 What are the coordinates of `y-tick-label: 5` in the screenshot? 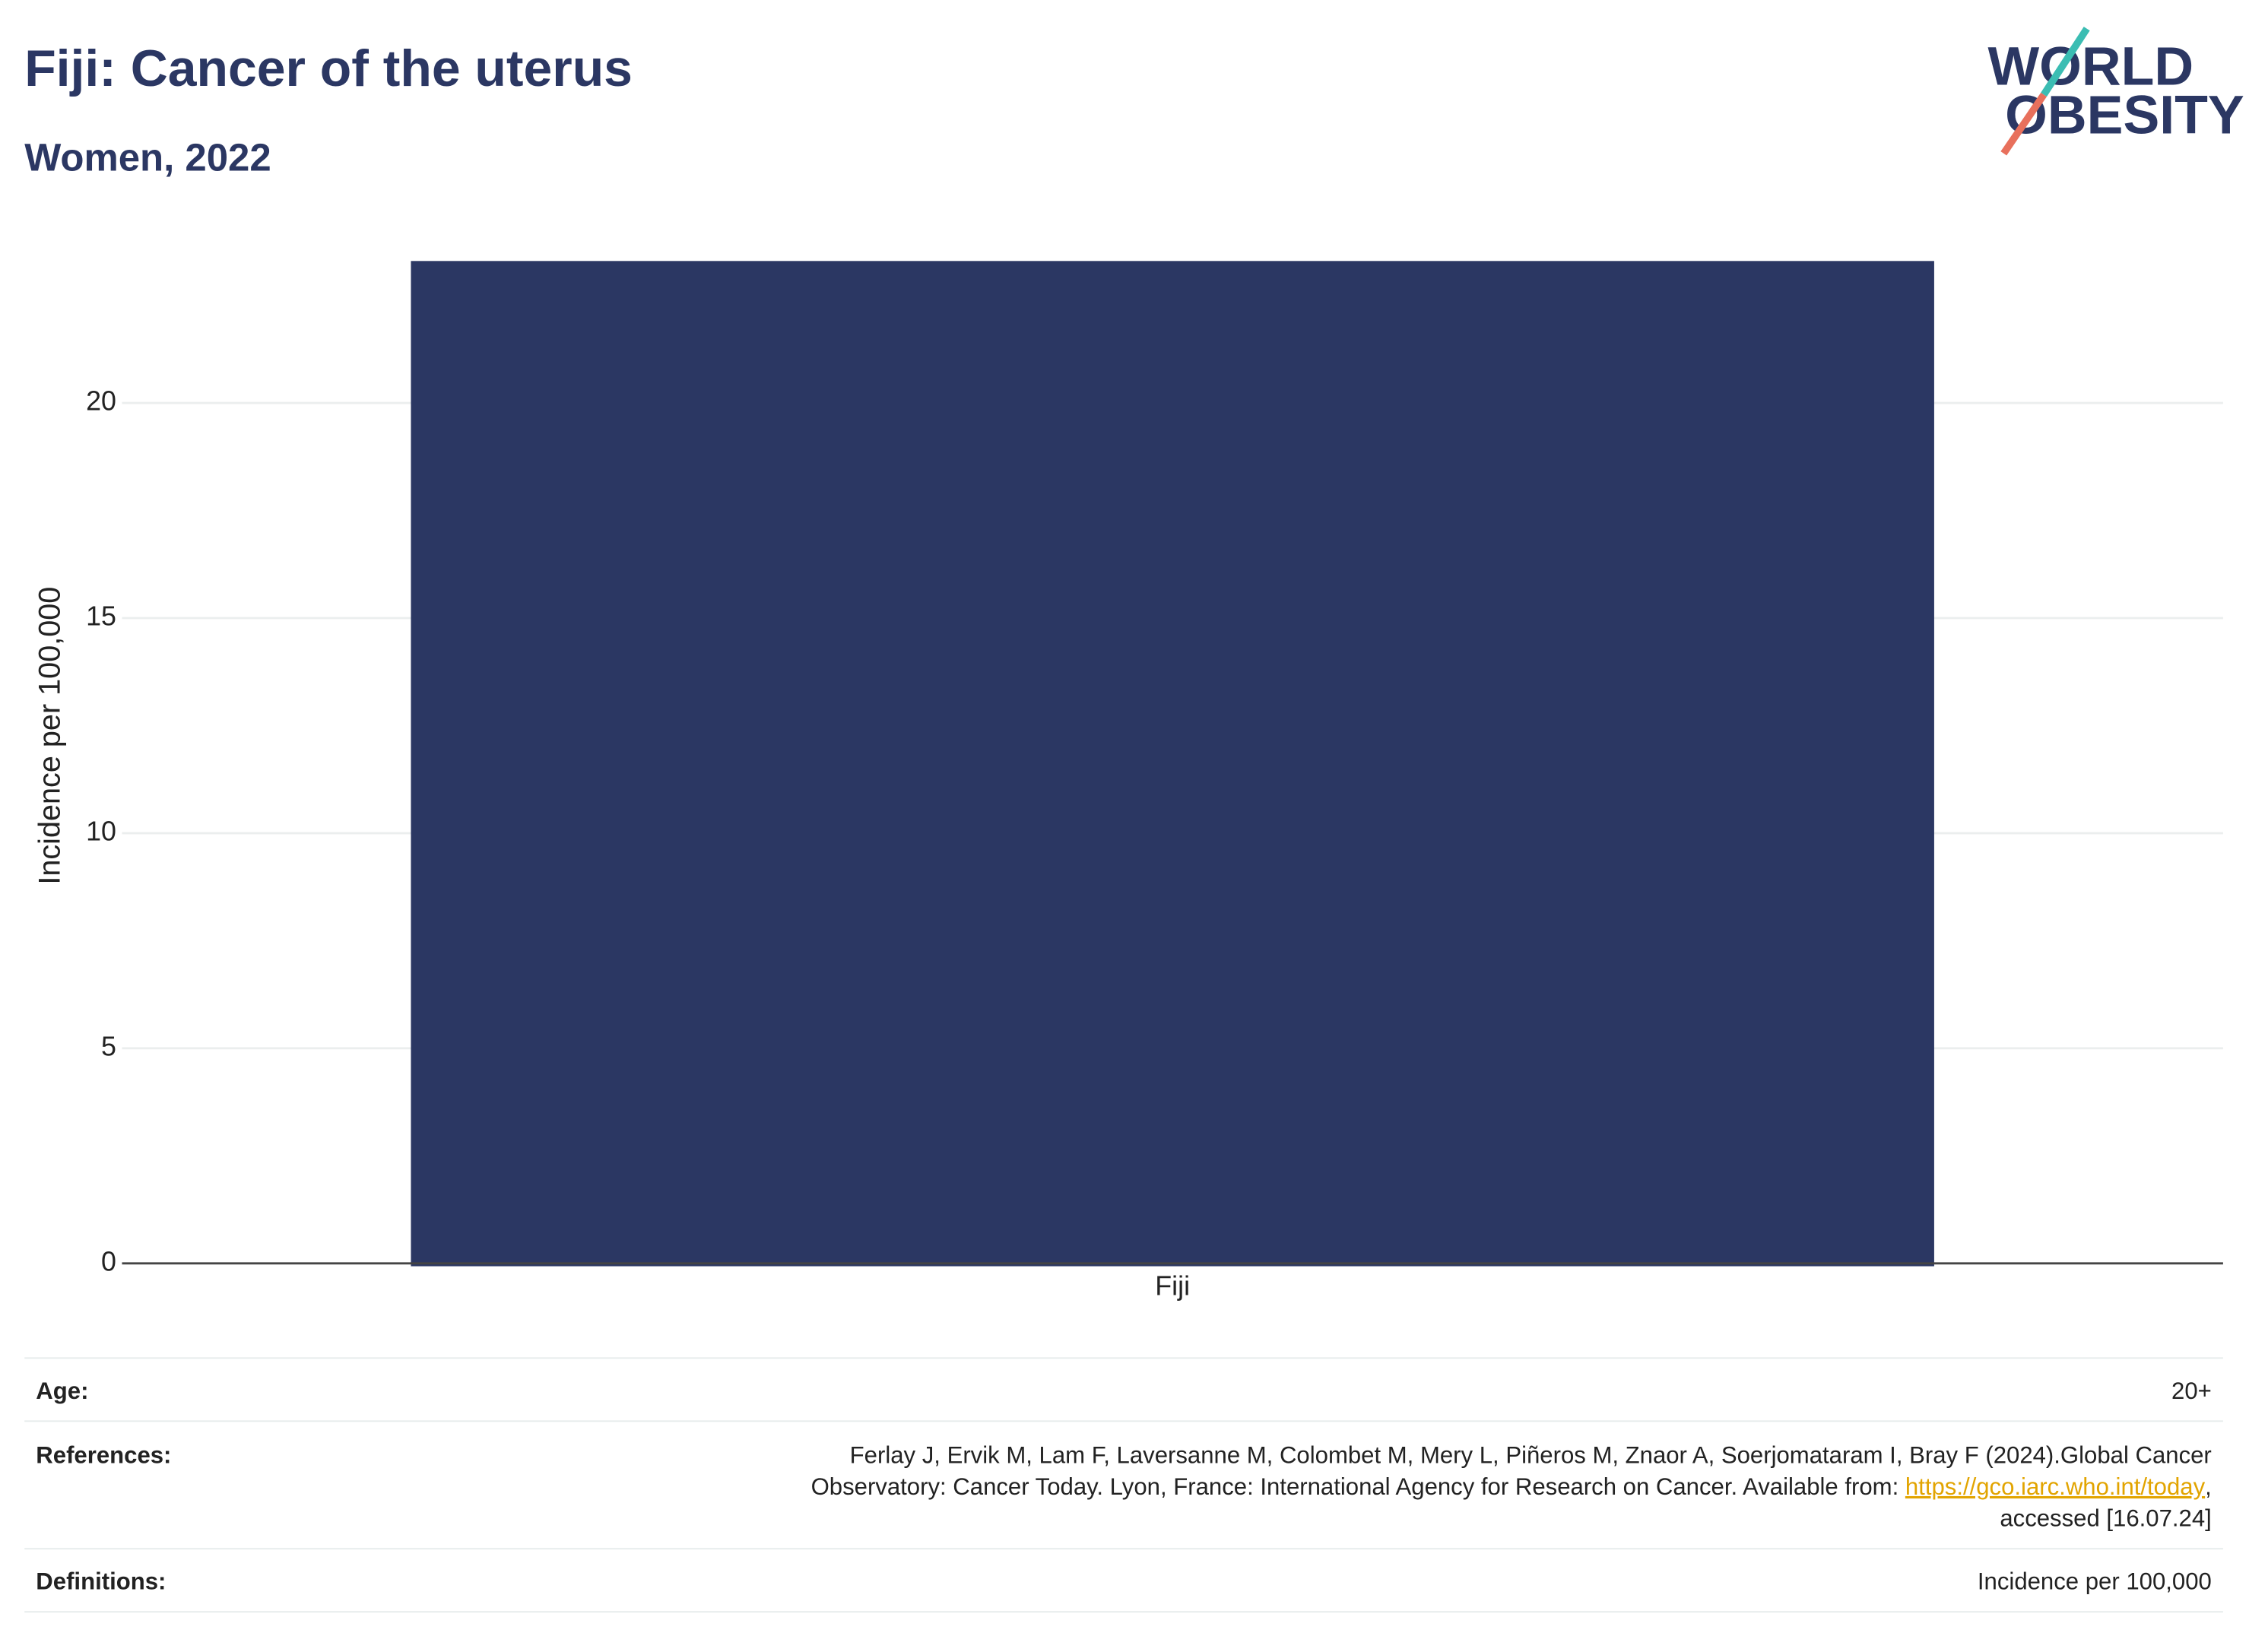 It's located at (108, 1046).